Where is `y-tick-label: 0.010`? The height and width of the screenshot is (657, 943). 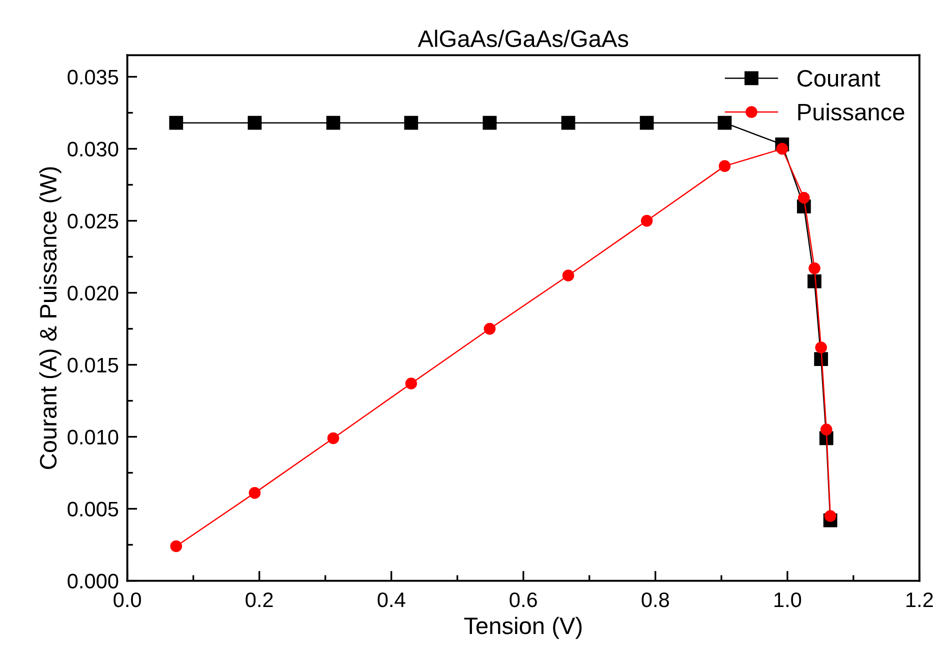 y-tick-label: 0.010 is located at coordinates (93, 437).